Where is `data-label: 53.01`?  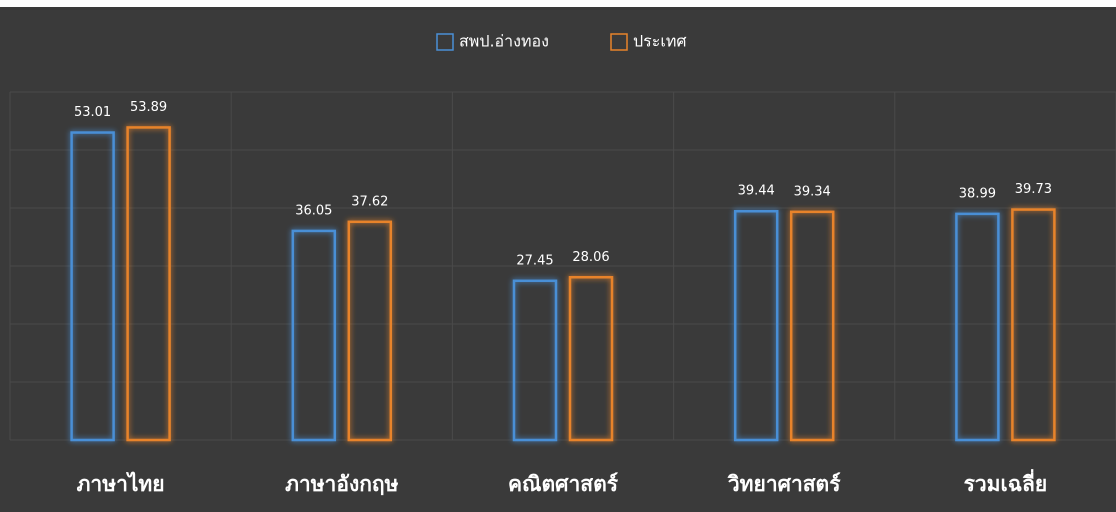 data-label: 53.01 is located at coordinates (92, 112).